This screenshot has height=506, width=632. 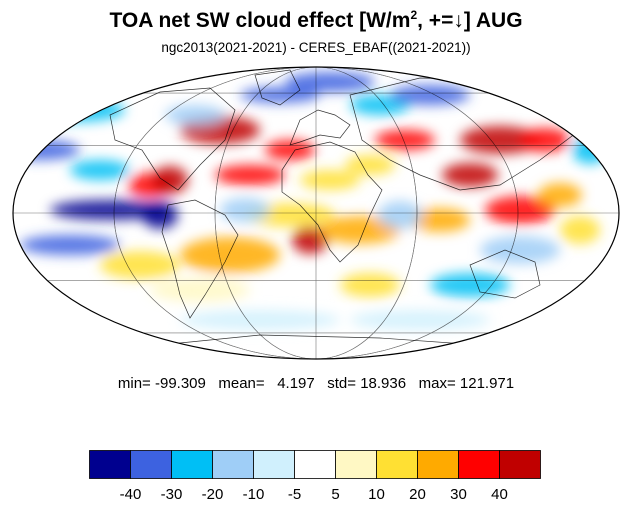 I want to click on colorbar-tick-label: 5, so click(x=335, y=494).